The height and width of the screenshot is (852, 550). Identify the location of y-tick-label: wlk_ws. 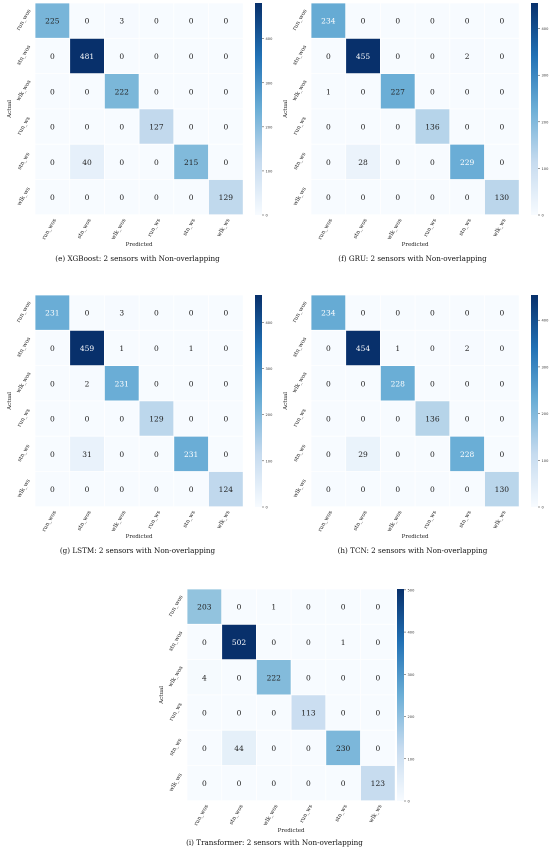
(300, 196).